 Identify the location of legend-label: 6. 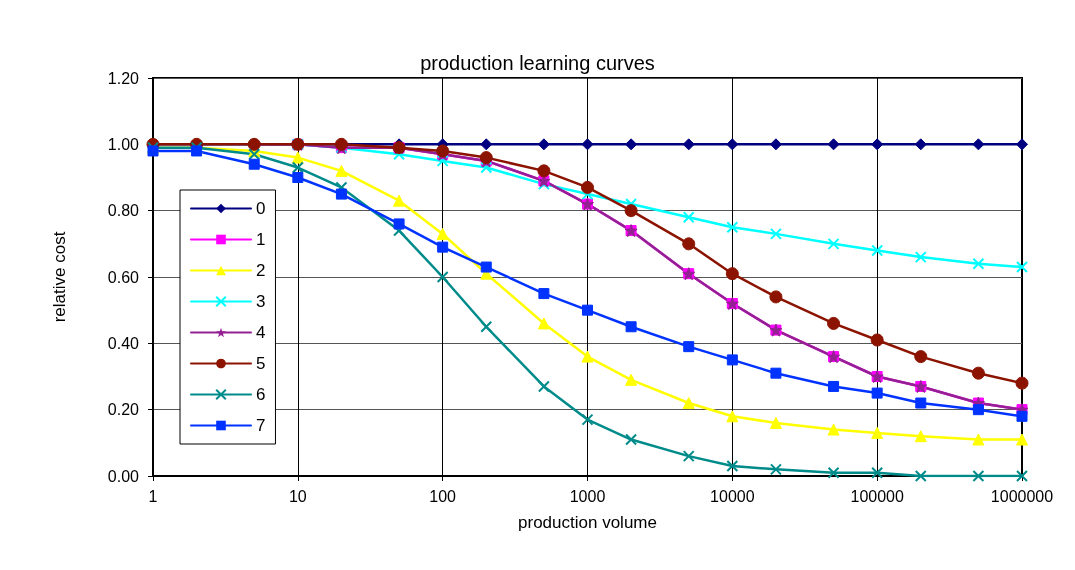
(261, 394).